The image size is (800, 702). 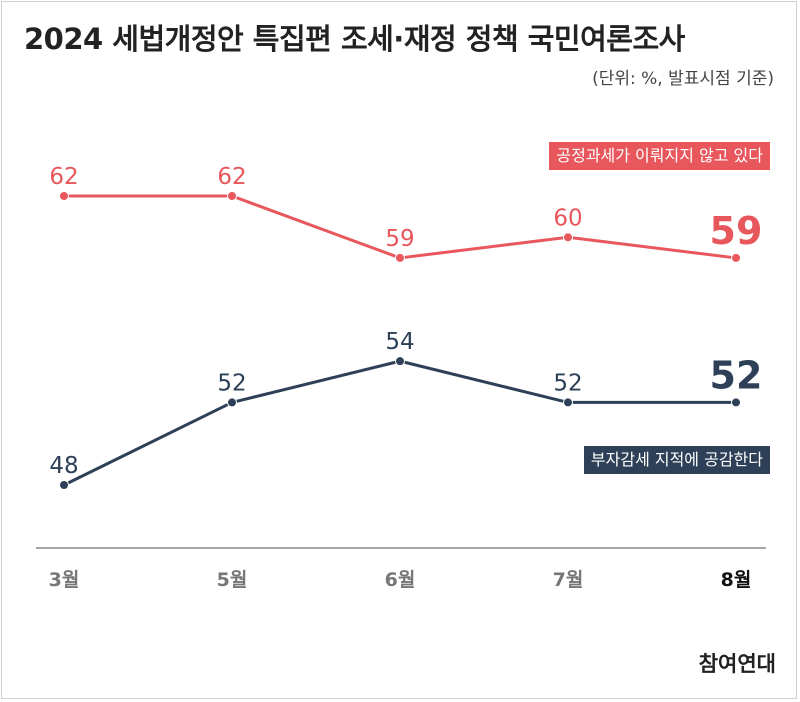 I want to click on x-tick-label: 7월, so click(x=568, y=580).